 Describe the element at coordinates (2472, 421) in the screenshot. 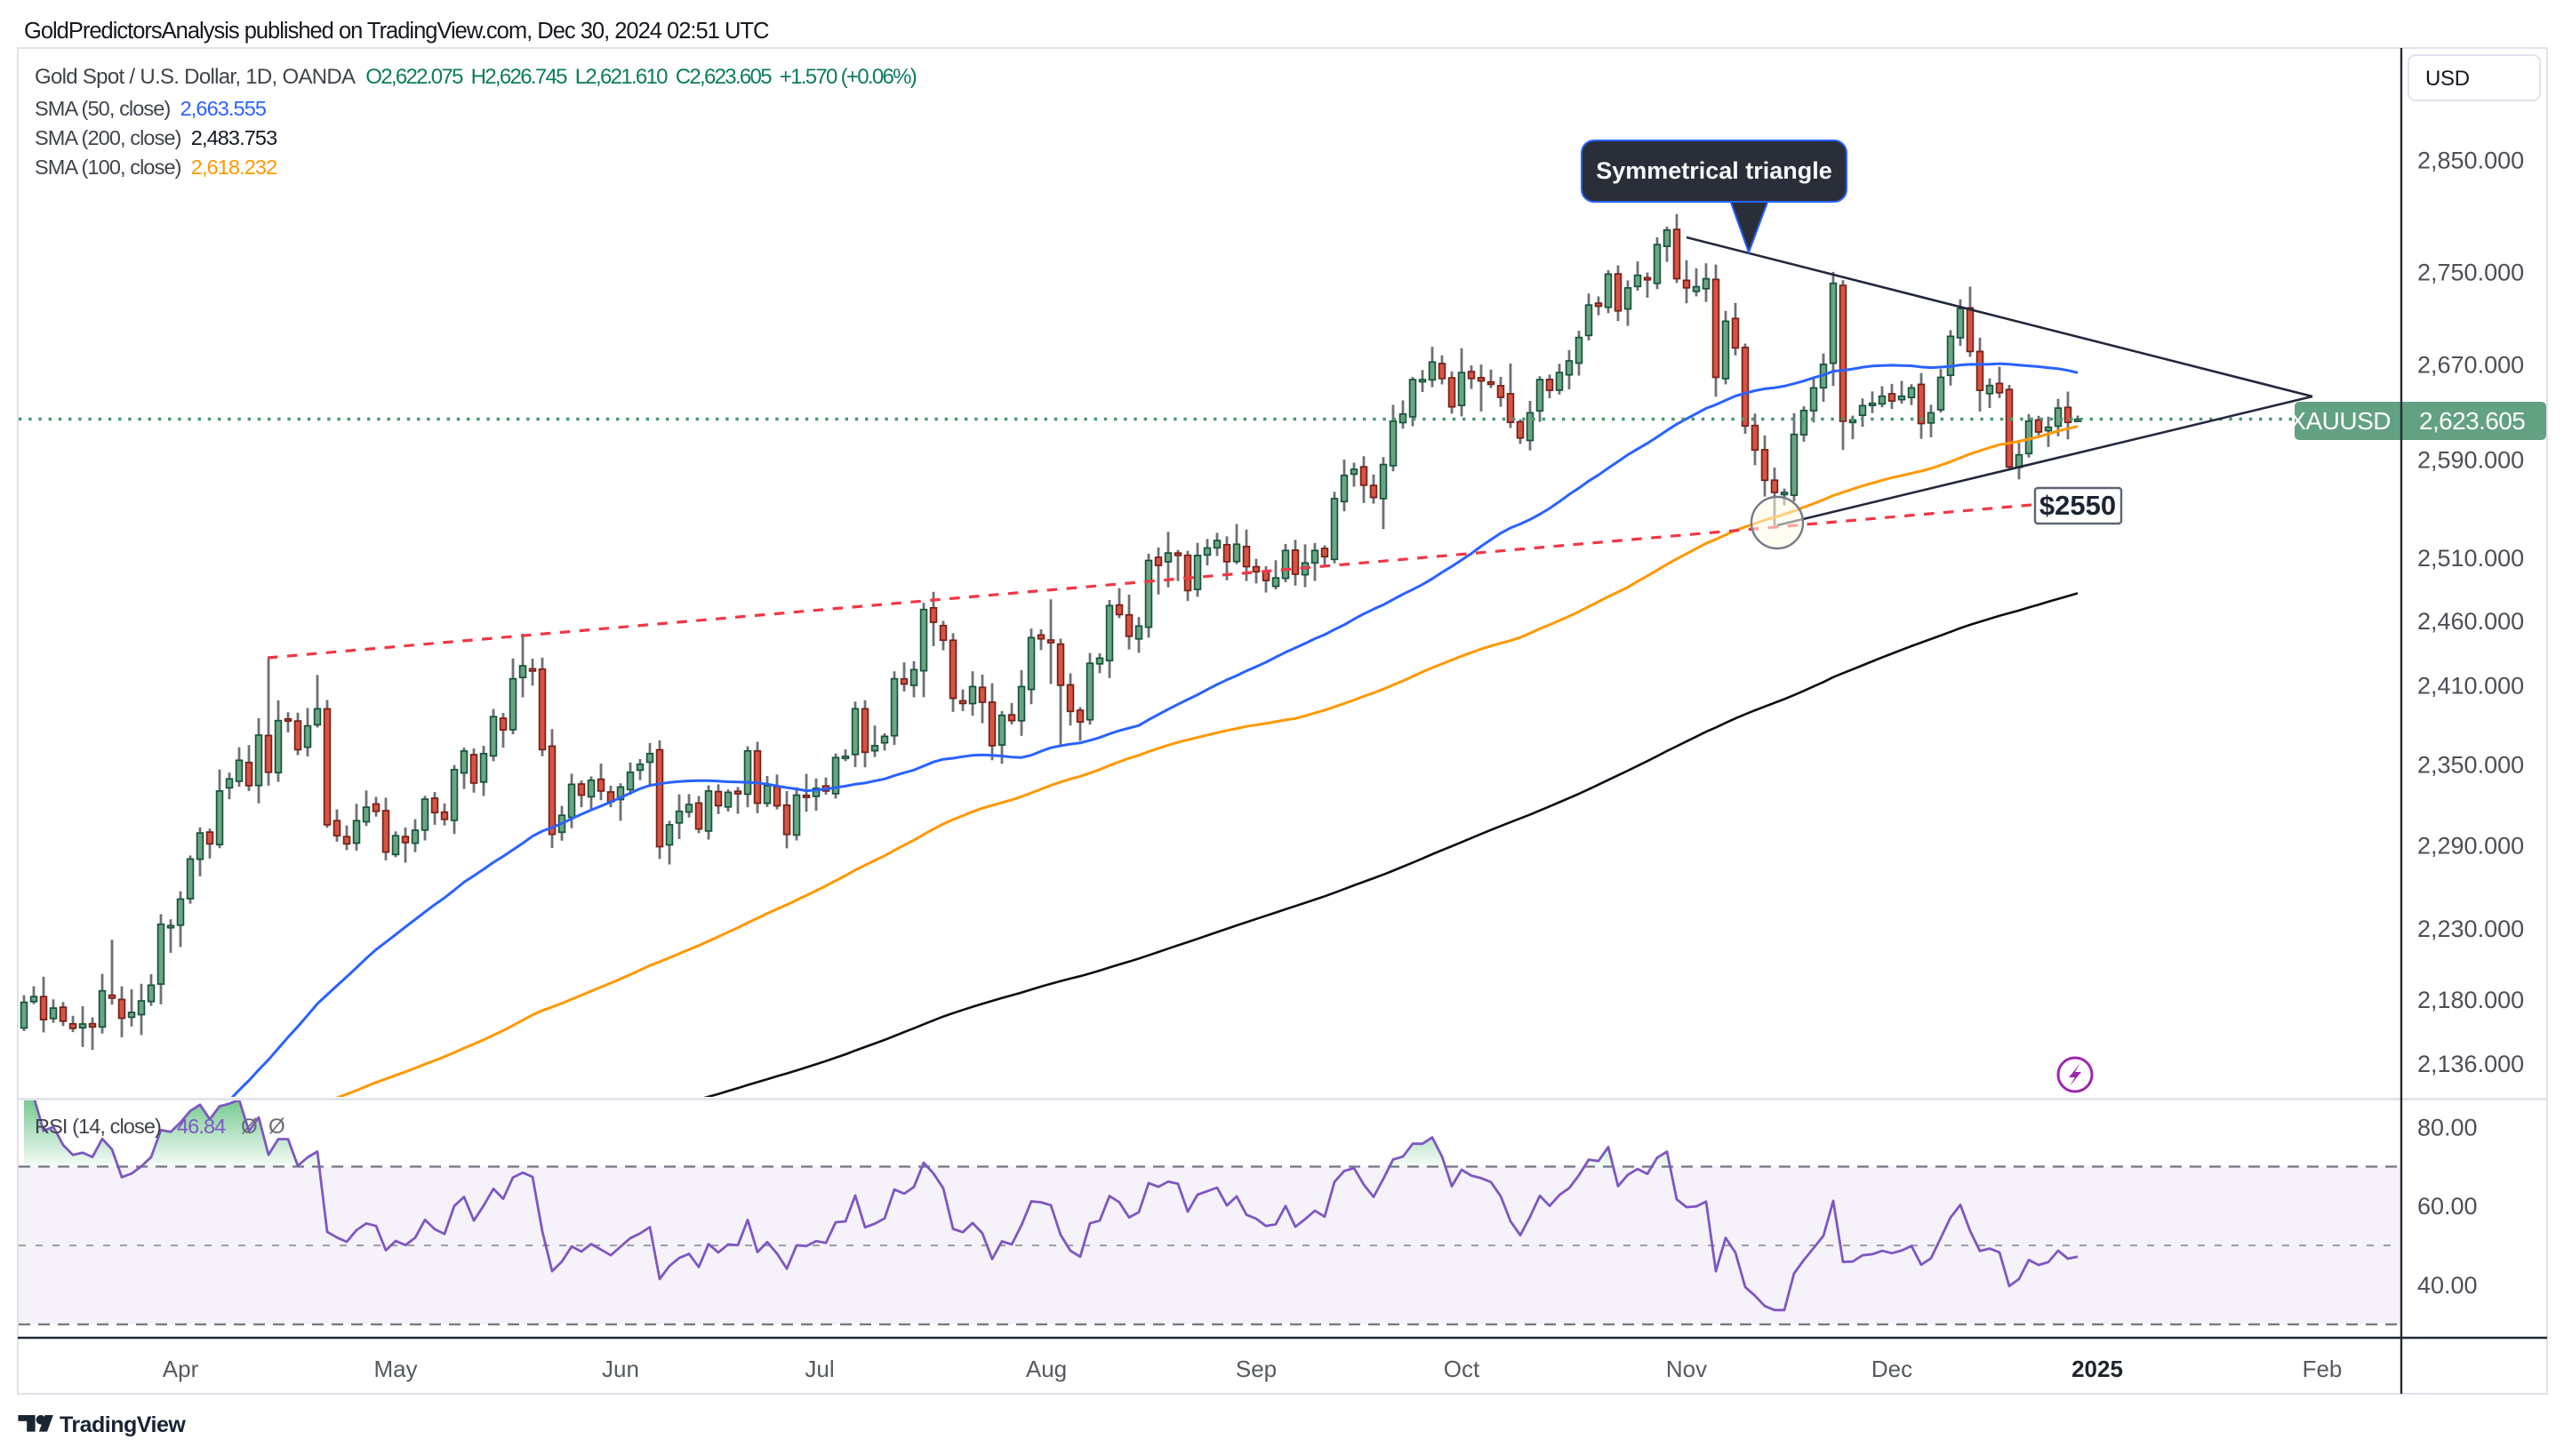

I see `svg-text: 2,623.605` at that location.